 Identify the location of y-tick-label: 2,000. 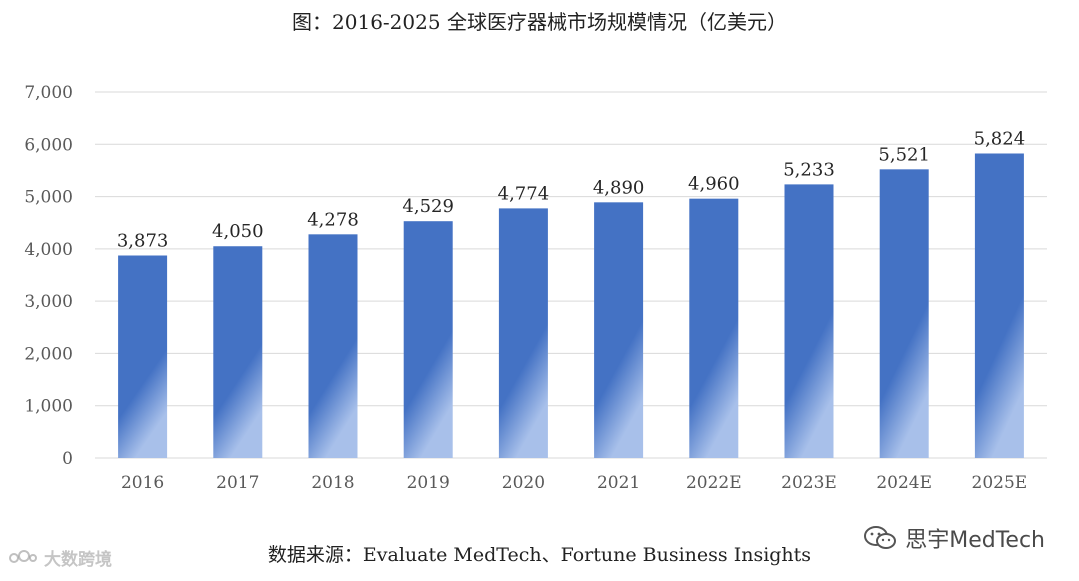
(48, 354).